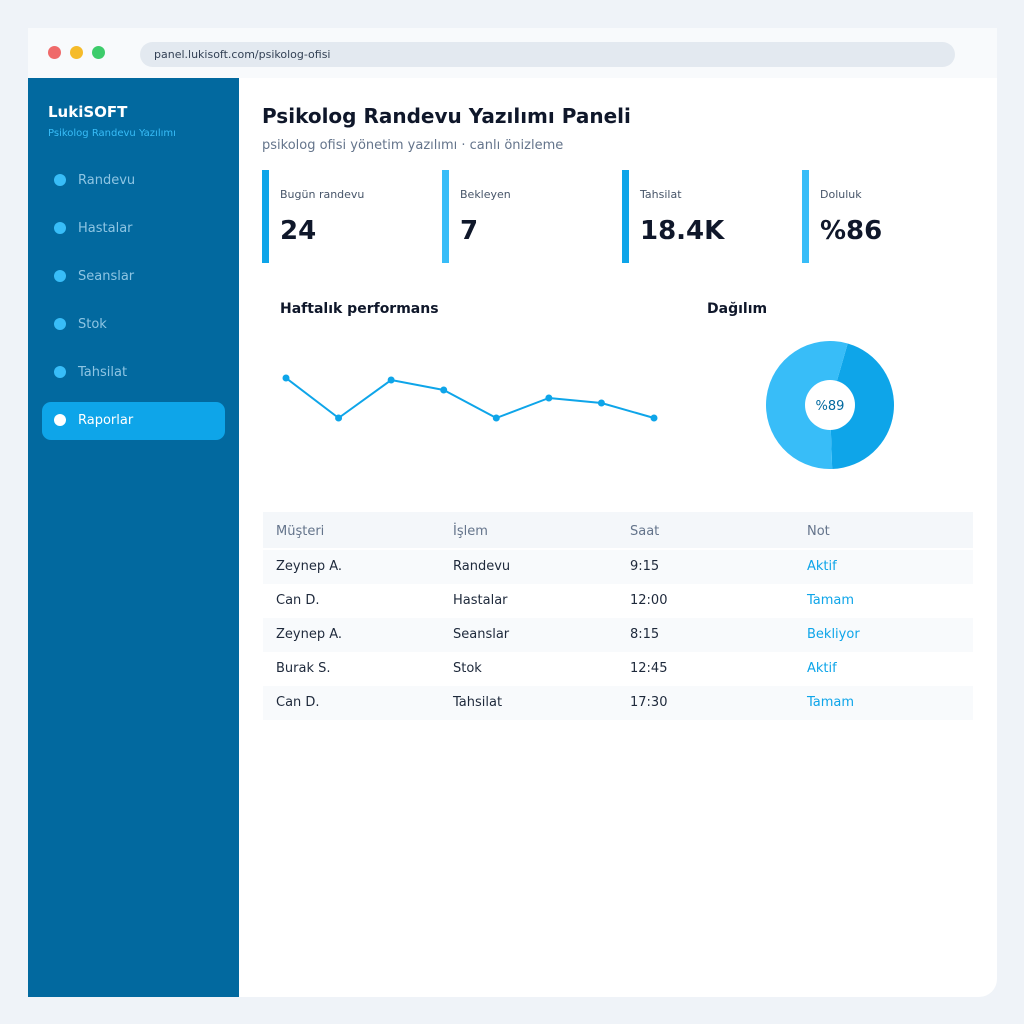 The width and height of the screenshot is (1024, 1024). Describe the element at coordinates (480, 600) in the screenshot. I see `cell-action: Hastalar` at that location.